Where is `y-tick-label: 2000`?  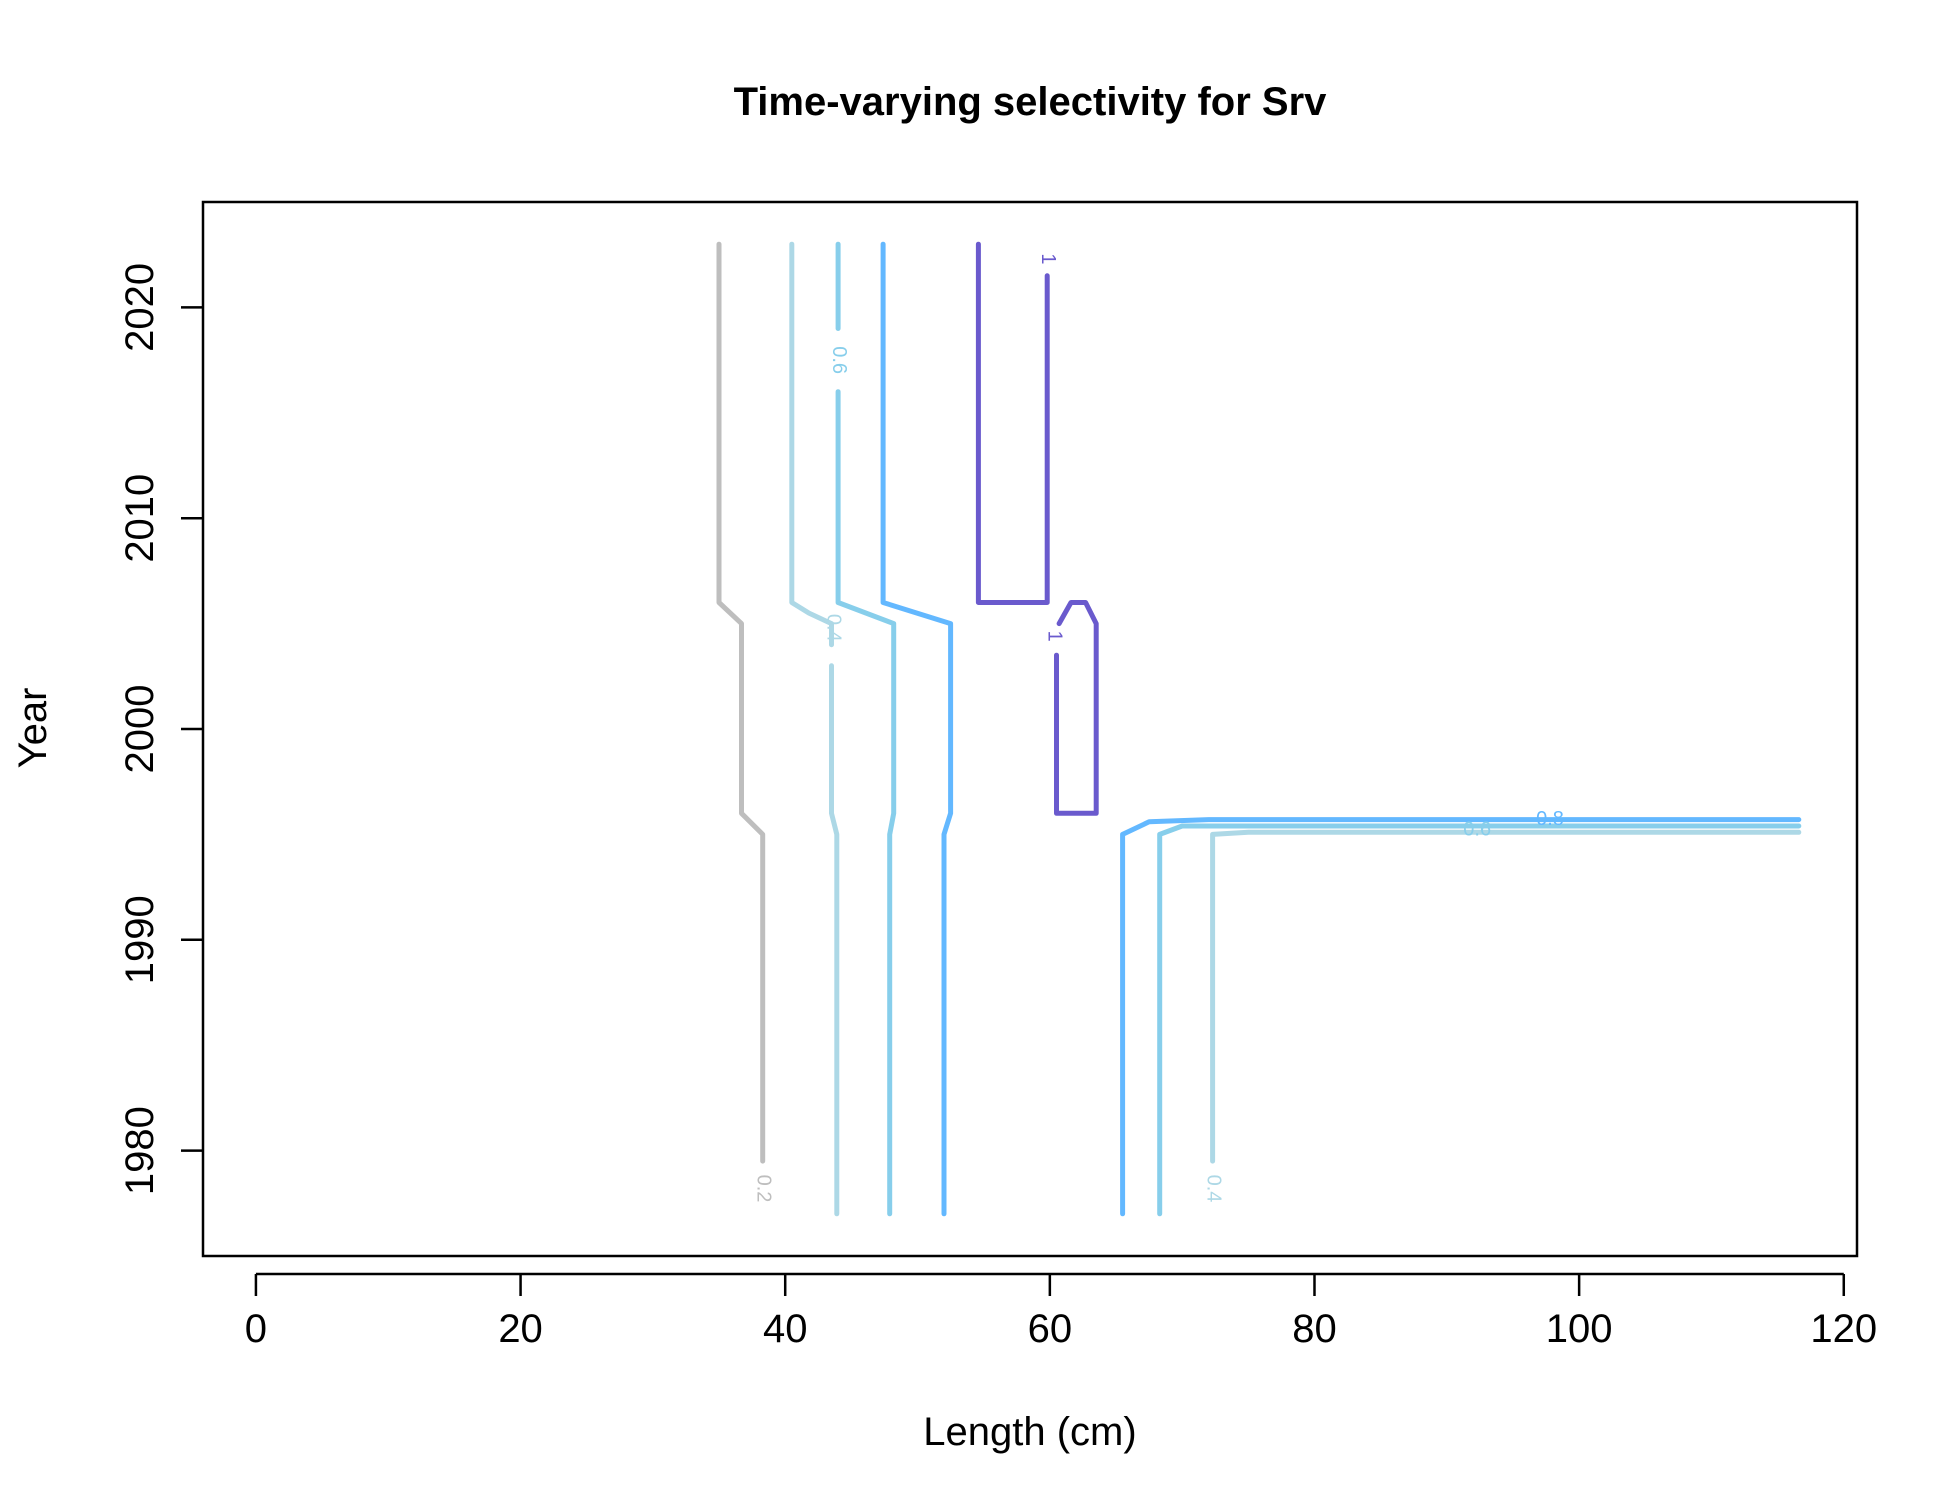 y-tick-label: 2000 is located at coordinates (140, 729).